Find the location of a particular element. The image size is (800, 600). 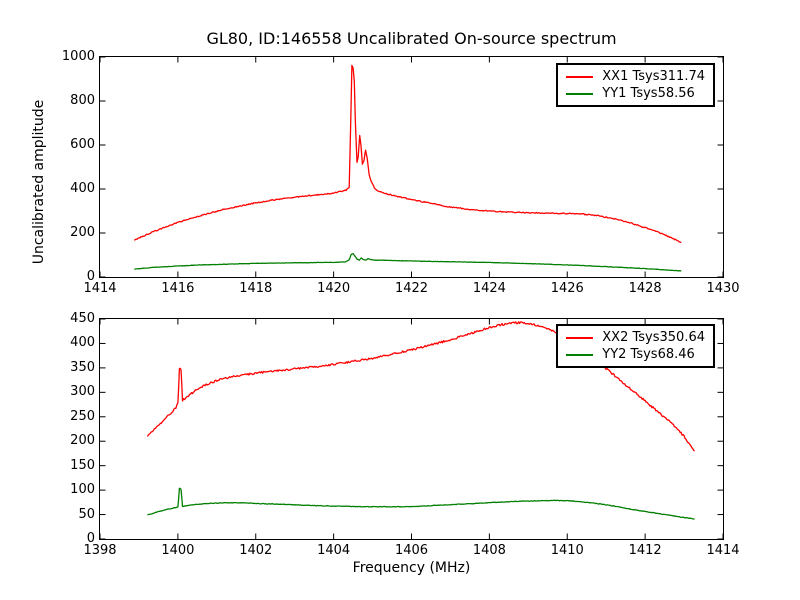

x-tick-label: 1424 is located at coordinates (489, 288).